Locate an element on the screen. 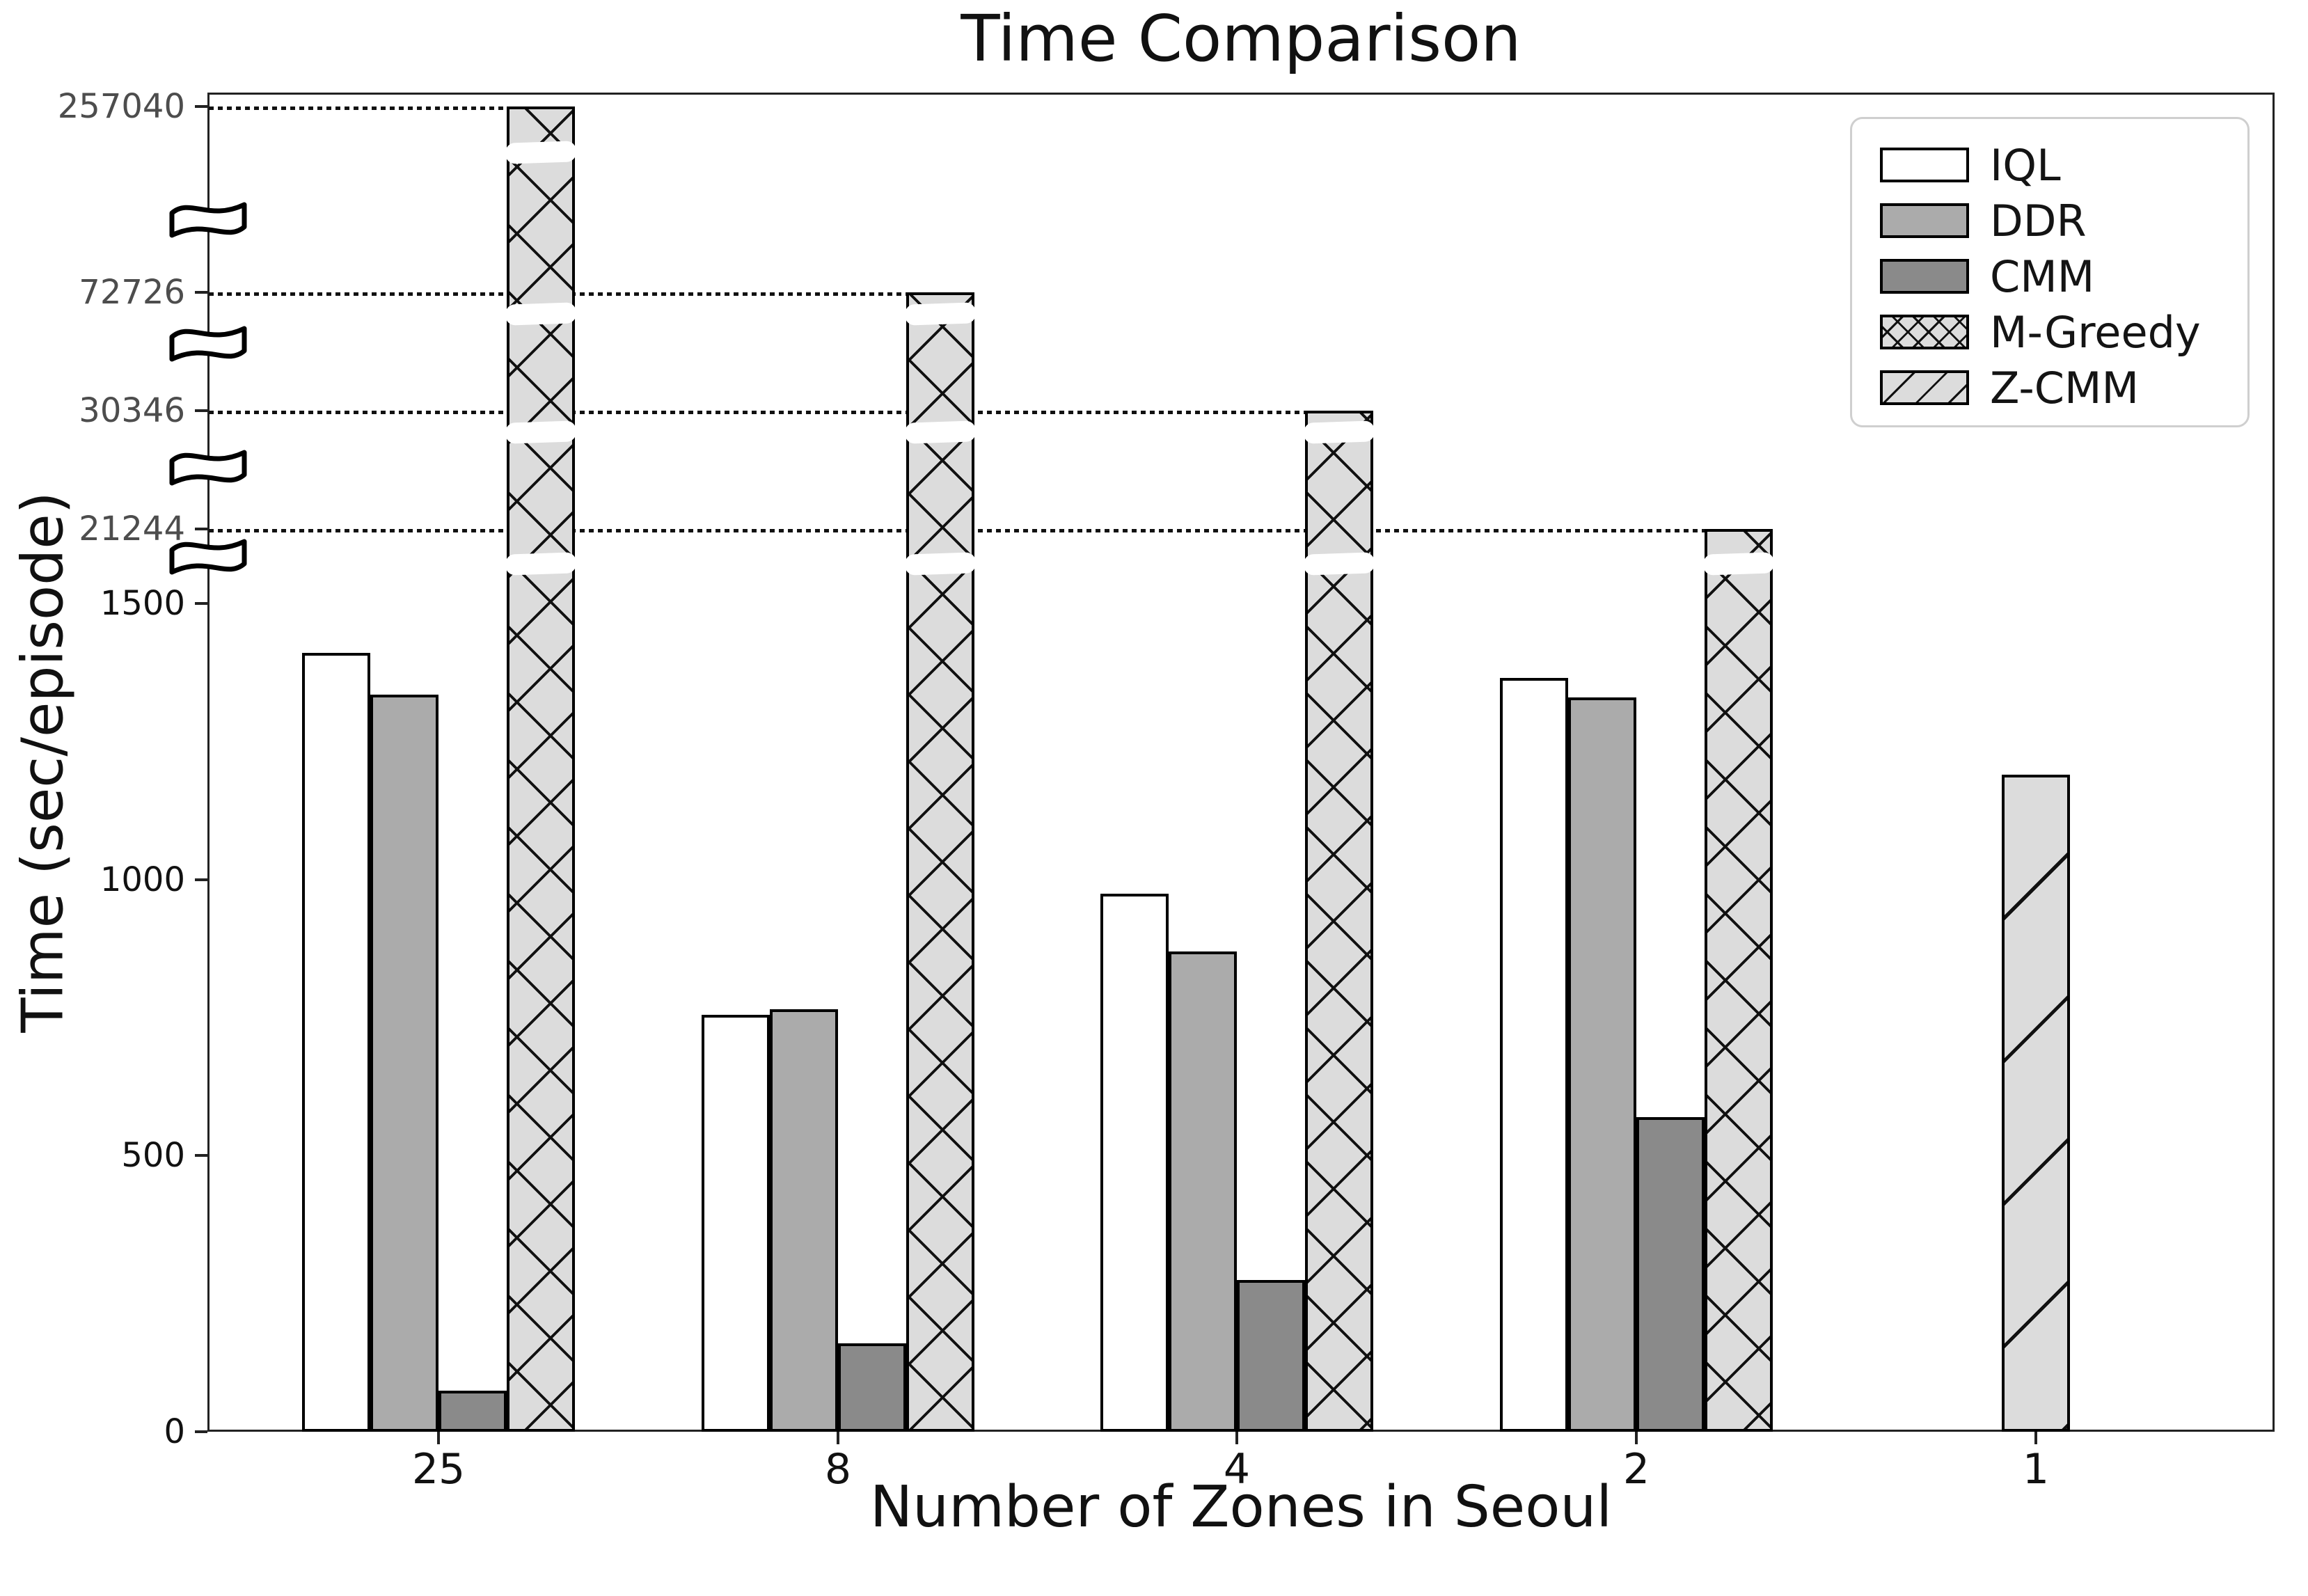 The image size is (2308, 1596). y-tick-label: 1000 is located at coordinates (142, 880).